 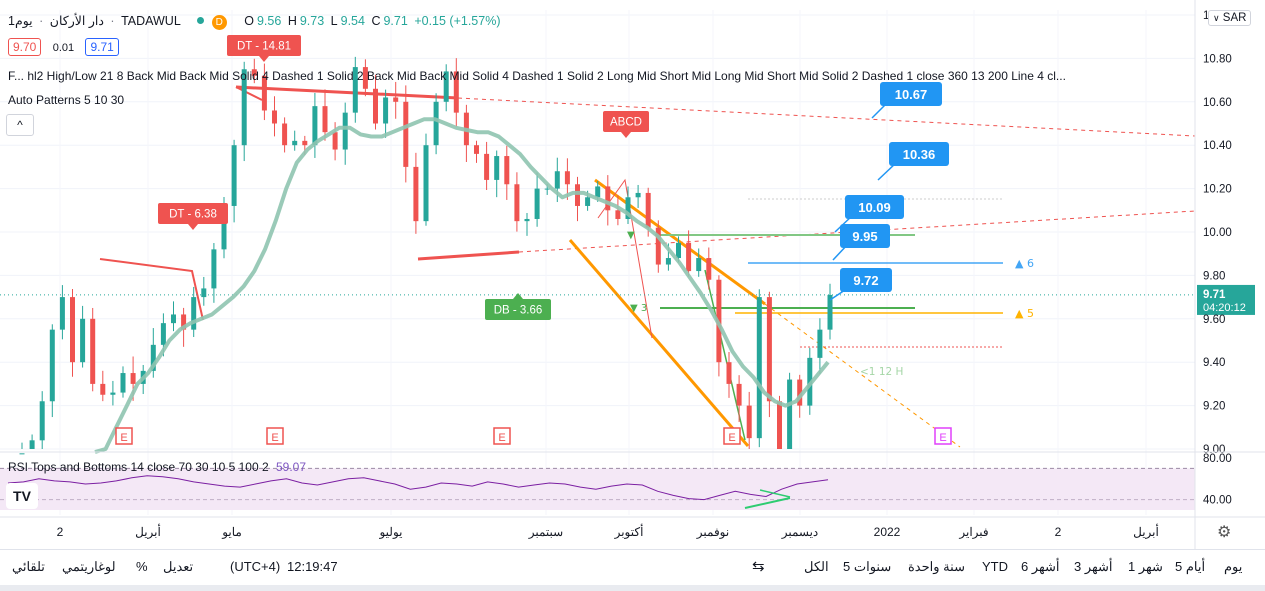 I want to click on pattern-label-pointer, so click(x=518, y=296).